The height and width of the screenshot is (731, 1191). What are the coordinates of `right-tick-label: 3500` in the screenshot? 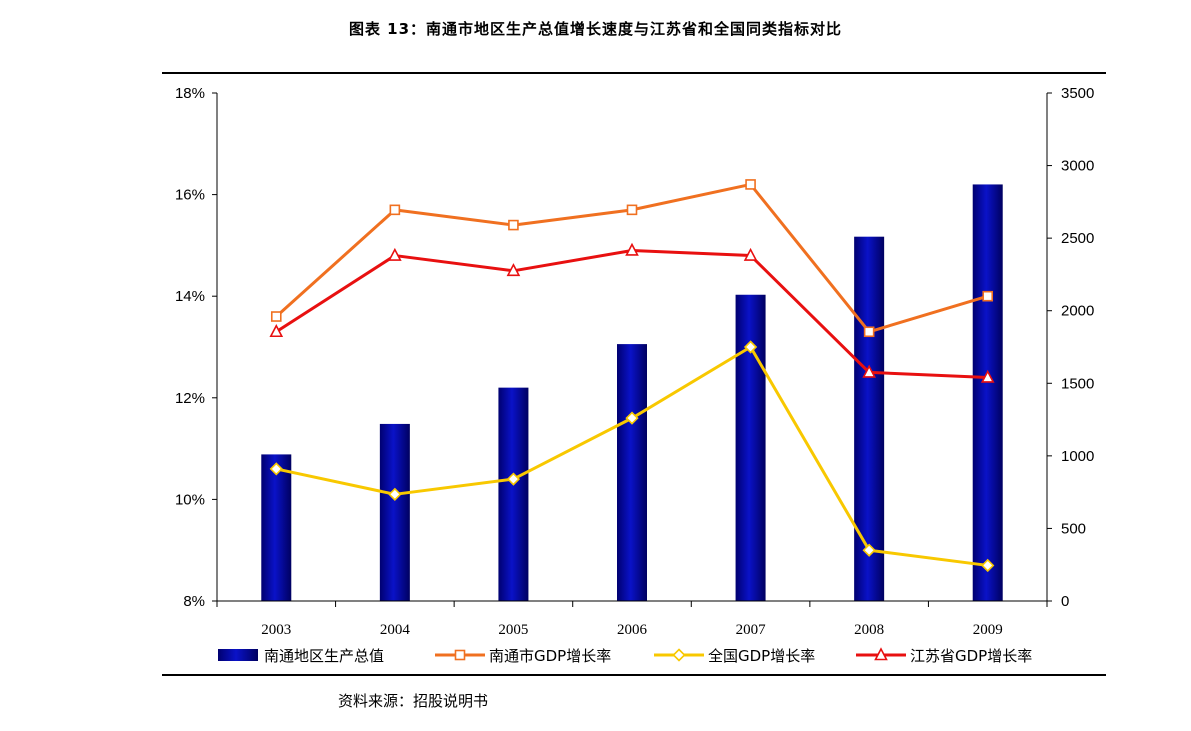 It's located at (1077, 93).